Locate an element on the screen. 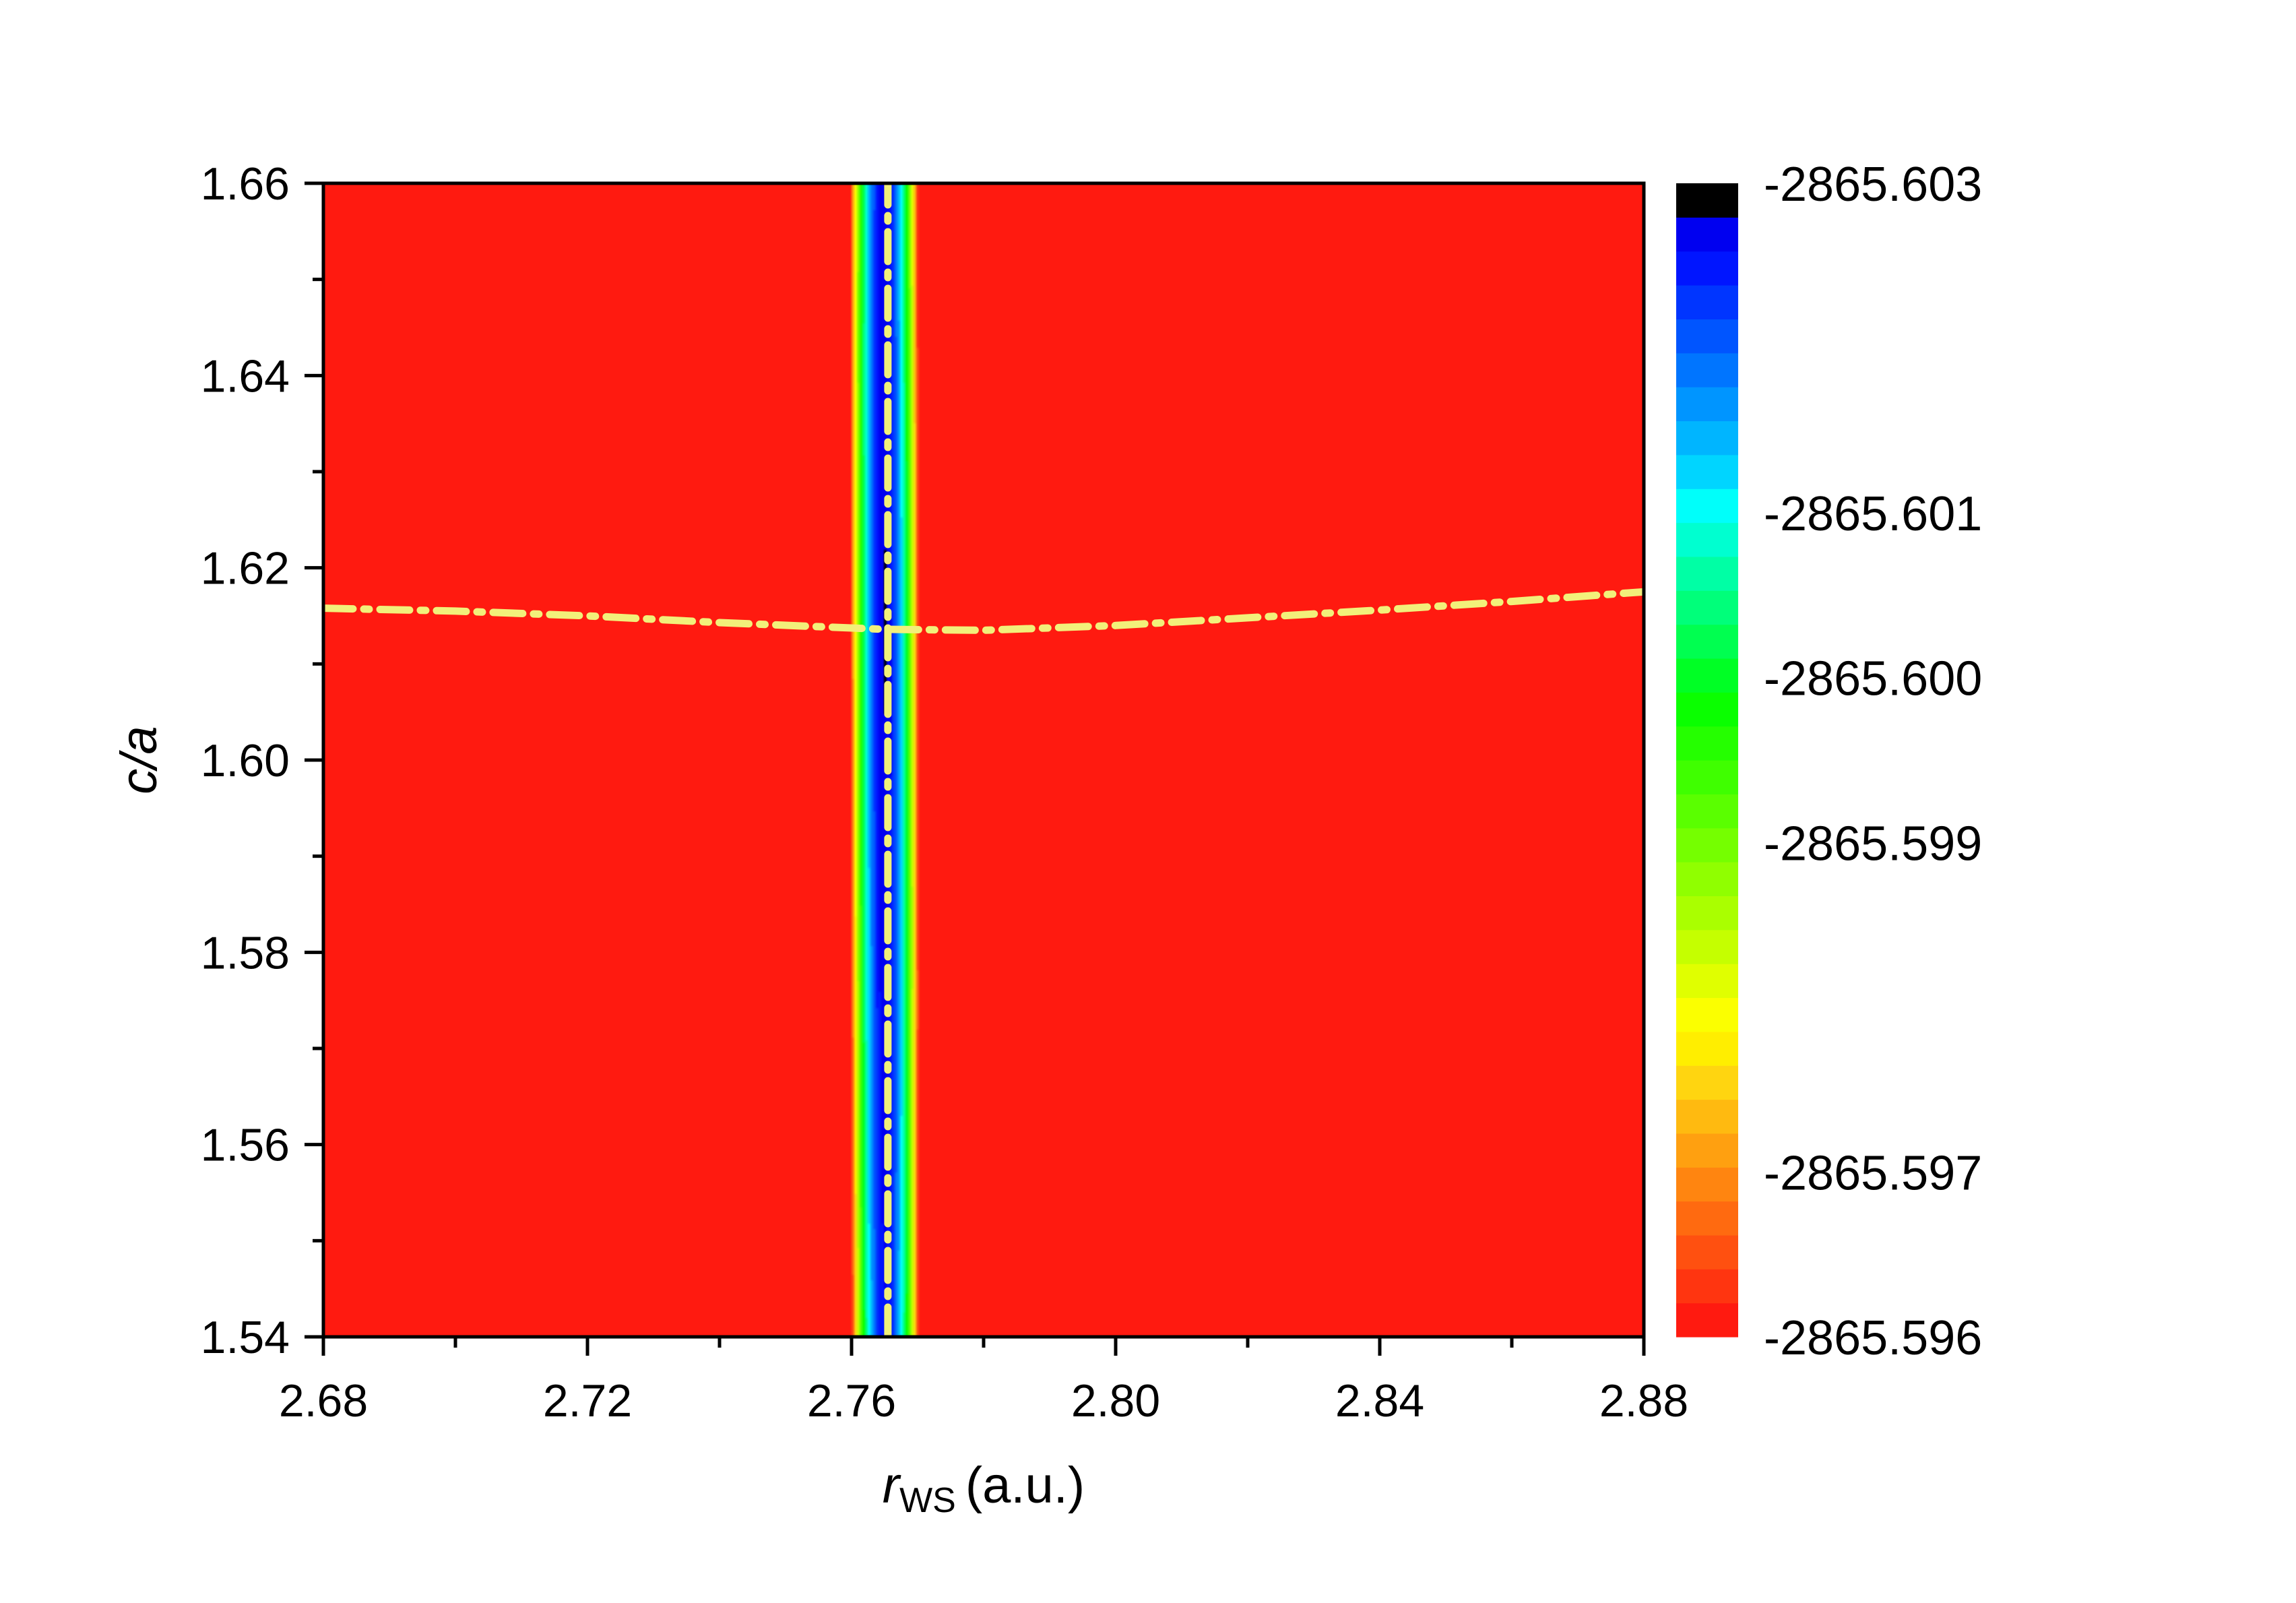  colorbar-tick-label: -2865.596 is located at coordinates (1873, 1338).